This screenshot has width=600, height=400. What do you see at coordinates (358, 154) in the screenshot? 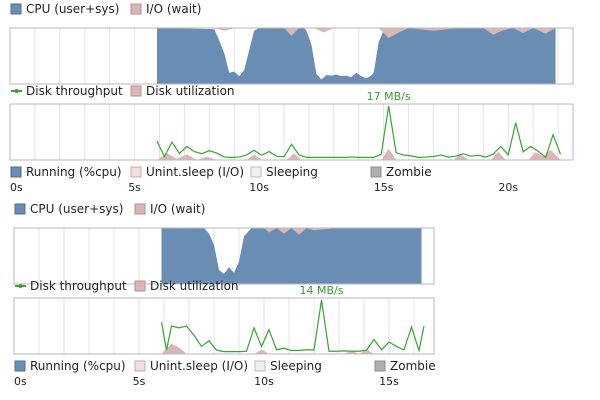
I see `disk-utilization-area` at bounding box center [358, 154].